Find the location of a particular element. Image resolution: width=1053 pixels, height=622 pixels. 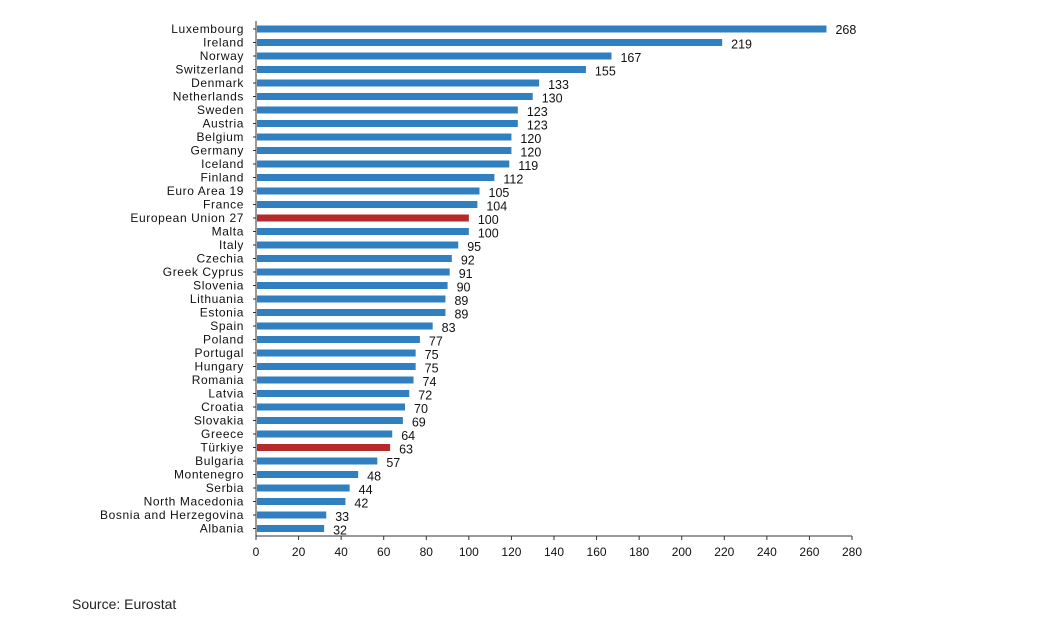

x-tick-label: 60 is located at coordinates (384, 552).